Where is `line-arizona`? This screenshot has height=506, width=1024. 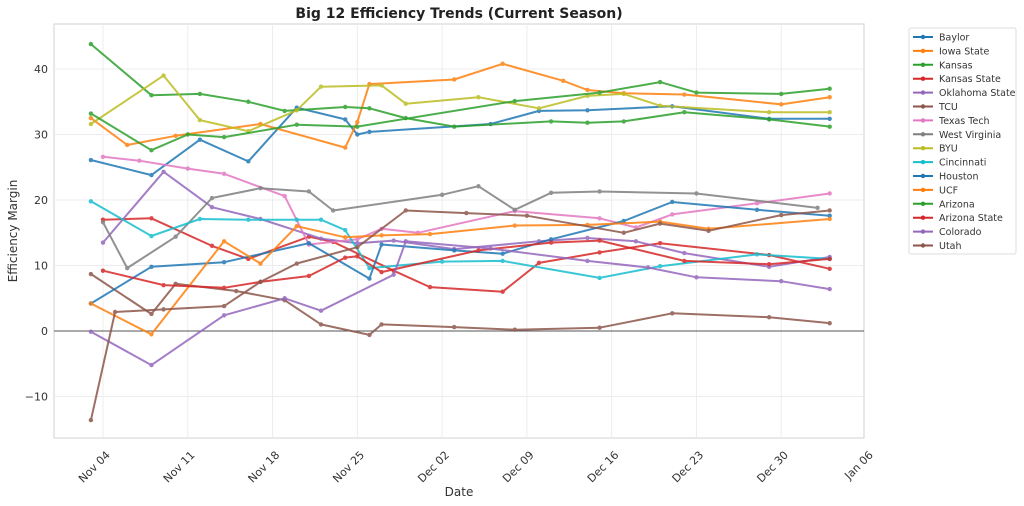 line-arizona is located at coordinates (460, 116).